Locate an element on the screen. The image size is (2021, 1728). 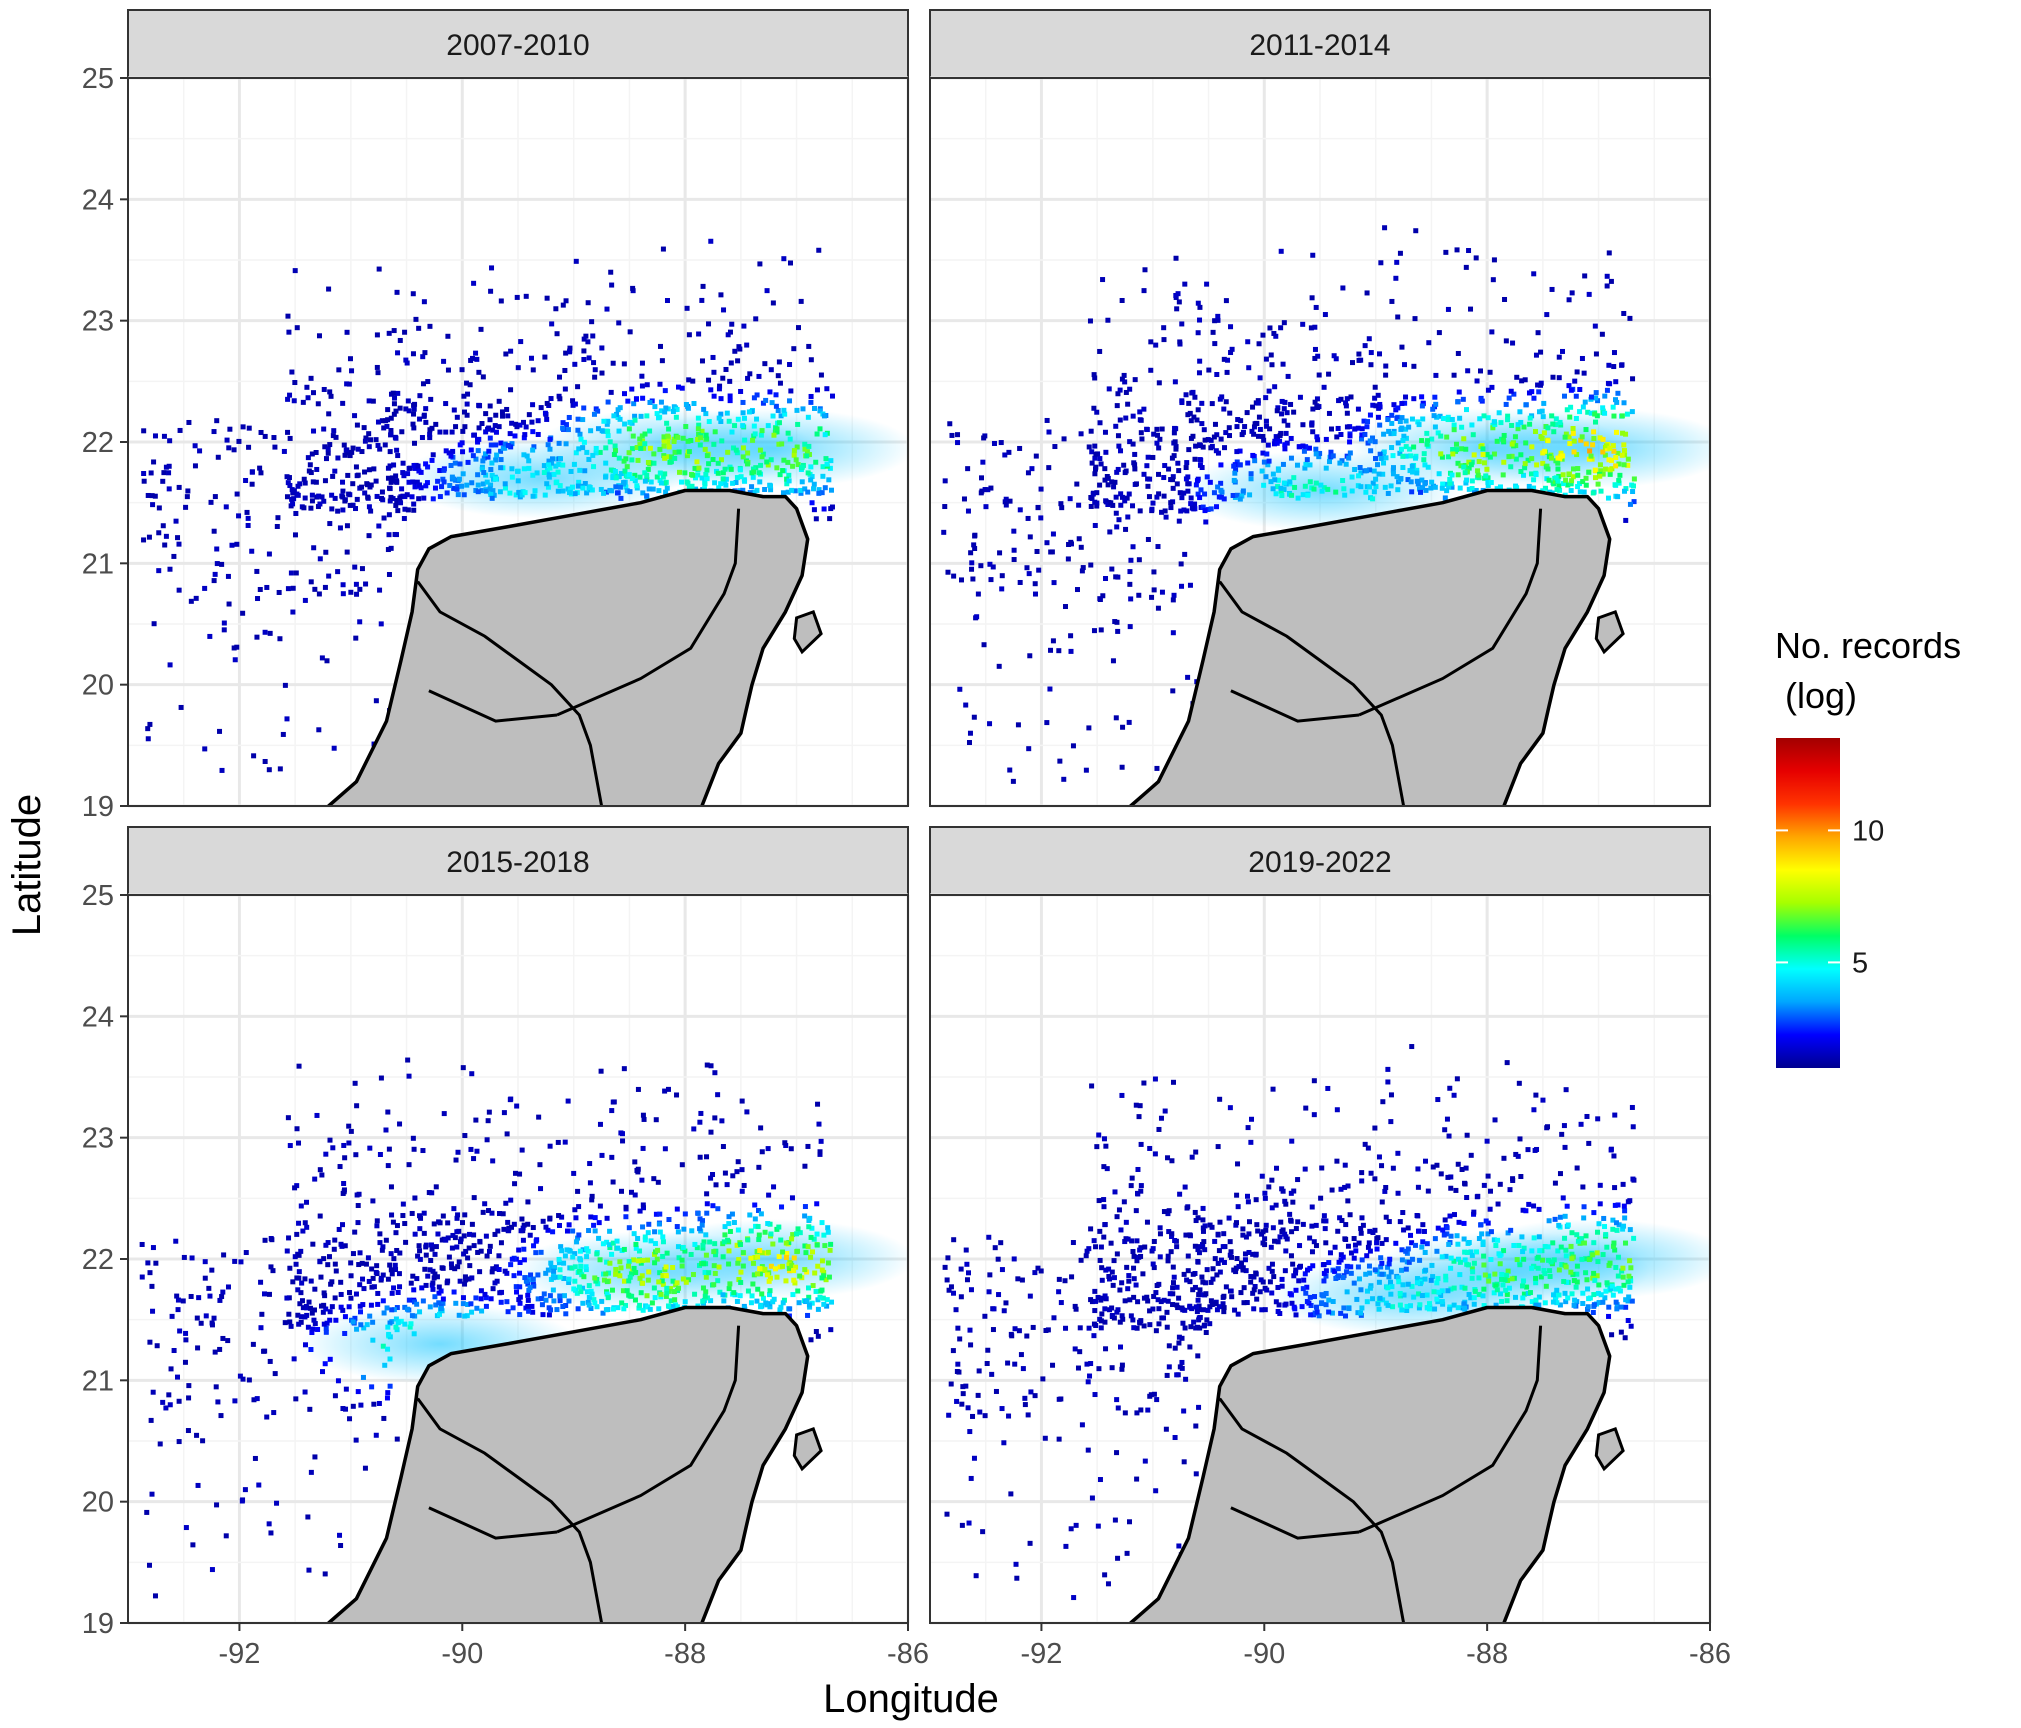
facet-strip-label: 2019-2022 is located at coordinates (1319, 862).